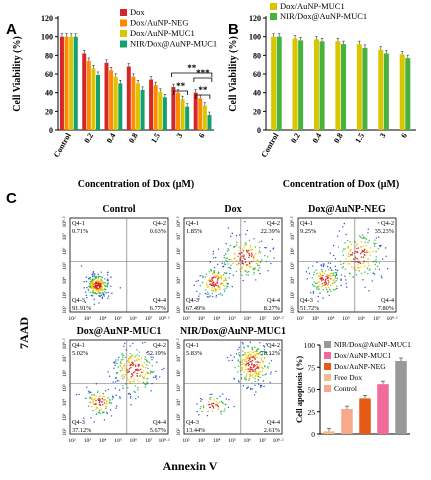 The image size is (431, 480). Describe the element at coordinates (293, 281) in the screenshot. I see `y-tick-label: 10⁴` at that location.